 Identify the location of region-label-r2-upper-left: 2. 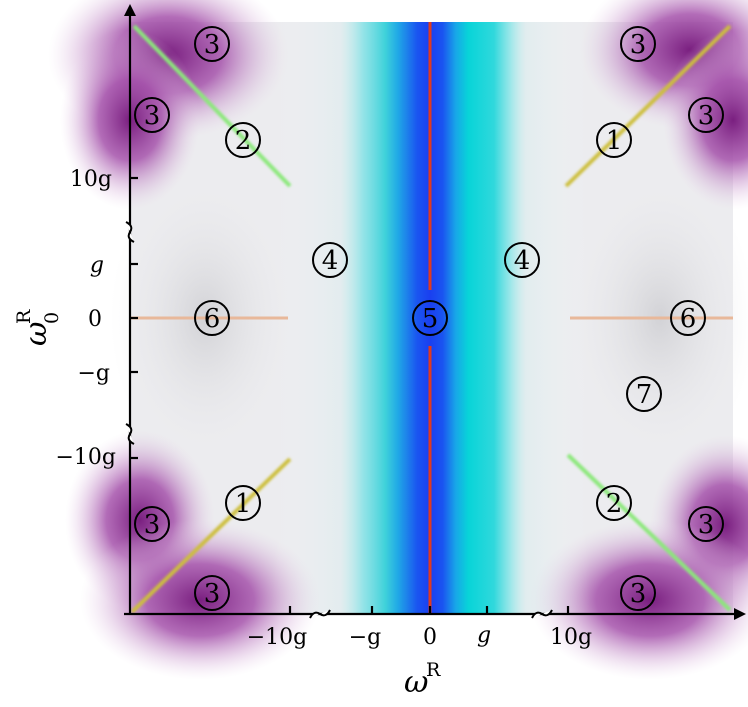
(243, 140).